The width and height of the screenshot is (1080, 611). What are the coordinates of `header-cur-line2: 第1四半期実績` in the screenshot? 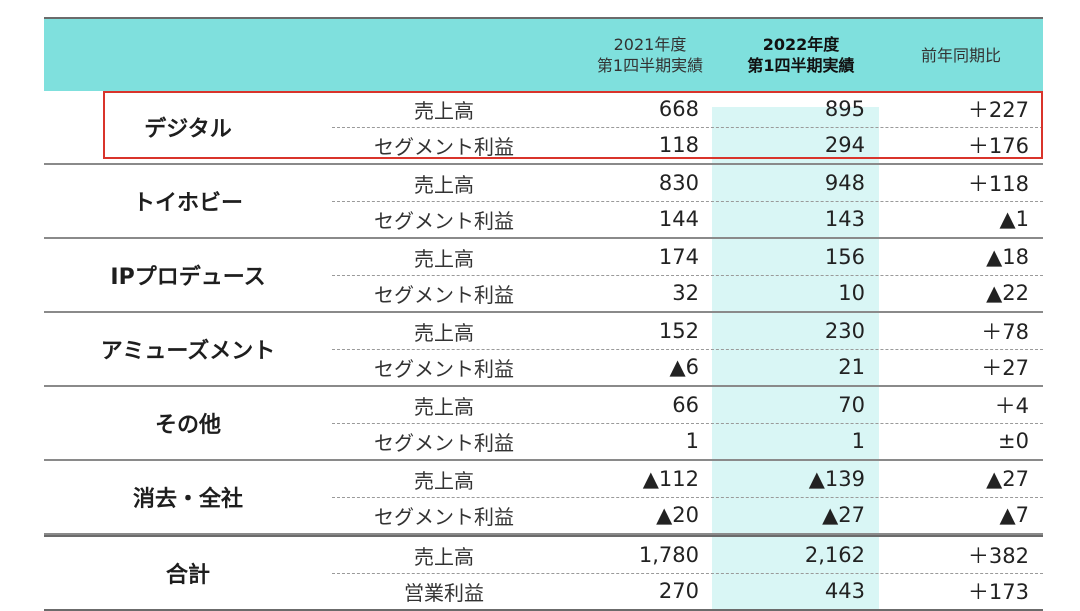 It's located at (801, 65).